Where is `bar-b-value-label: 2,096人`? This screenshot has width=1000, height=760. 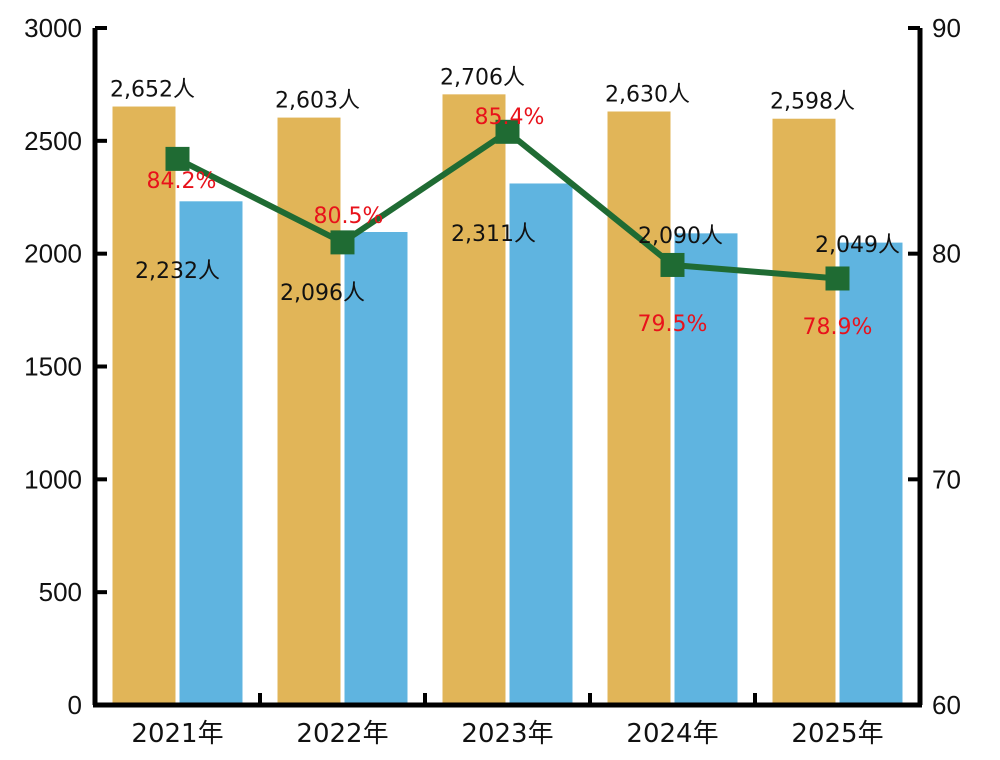
bar-b-value-label: 2,096人 is located at coordinates (322, 293).